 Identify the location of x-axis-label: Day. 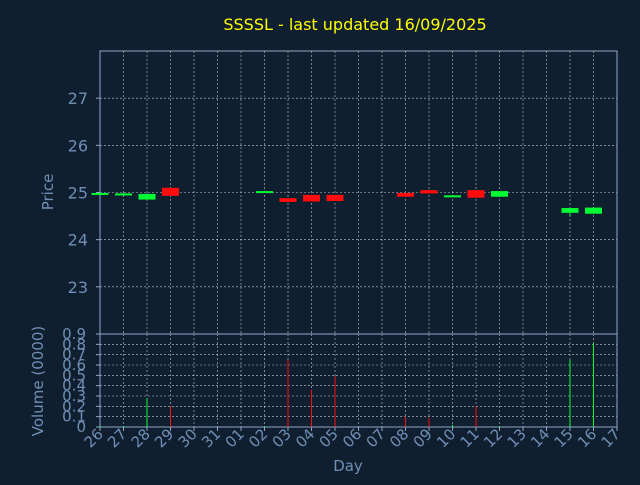
(348, 466).